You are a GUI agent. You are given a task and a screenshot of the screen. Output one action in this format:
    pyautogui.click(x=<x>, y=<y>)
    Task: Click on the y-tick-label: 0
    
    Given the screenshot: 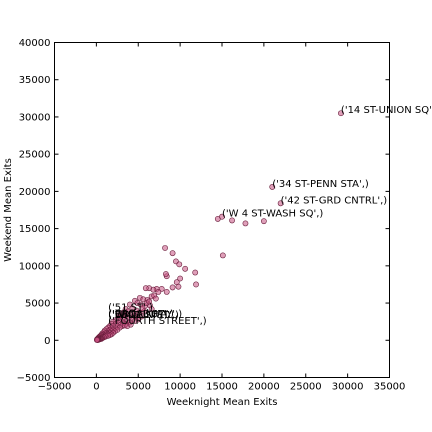 What is the action you would take?
    pyautogui.click(x=47, y=341)
    